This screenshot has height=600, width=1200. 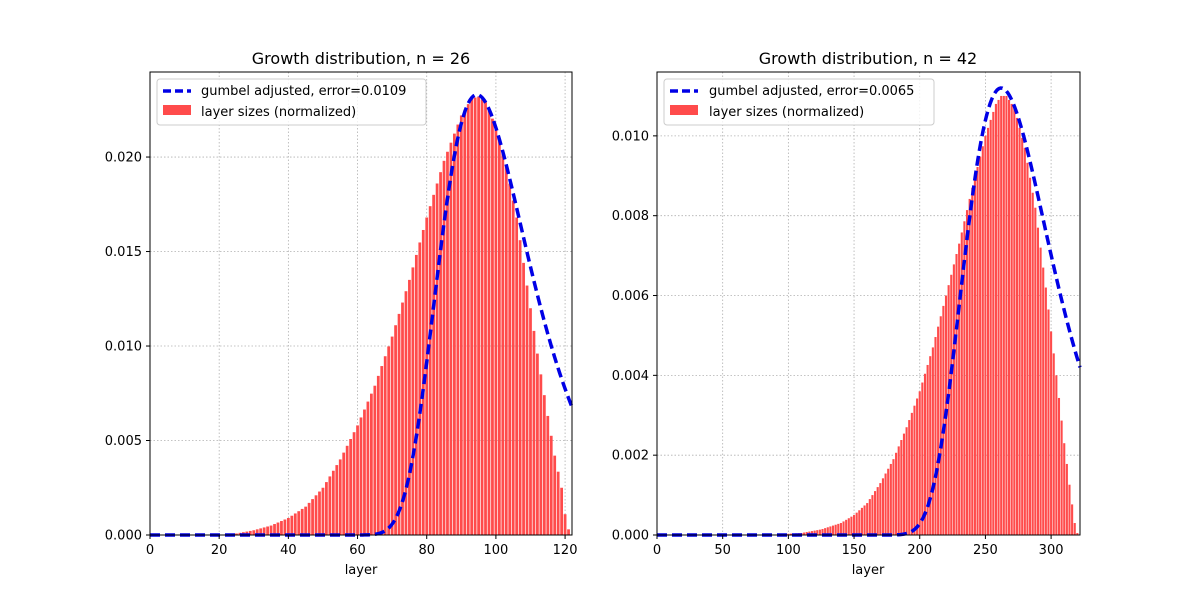 What do you see at coordinates (495, 550) in the screenshot?
I see `left-x-tick-label: 100` at bounding box center [495, 550].